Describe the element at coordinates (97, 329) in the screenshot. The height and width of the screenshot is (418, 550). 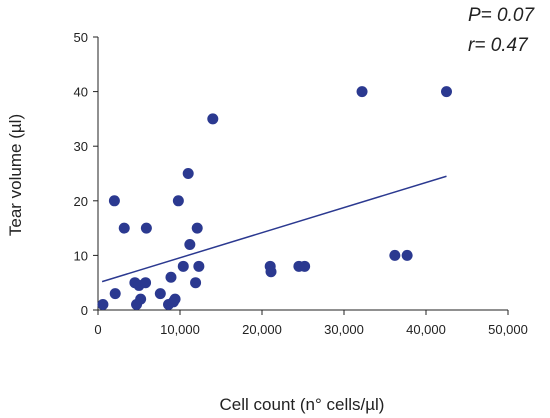
I see `x-tick-label: 0` at that location.